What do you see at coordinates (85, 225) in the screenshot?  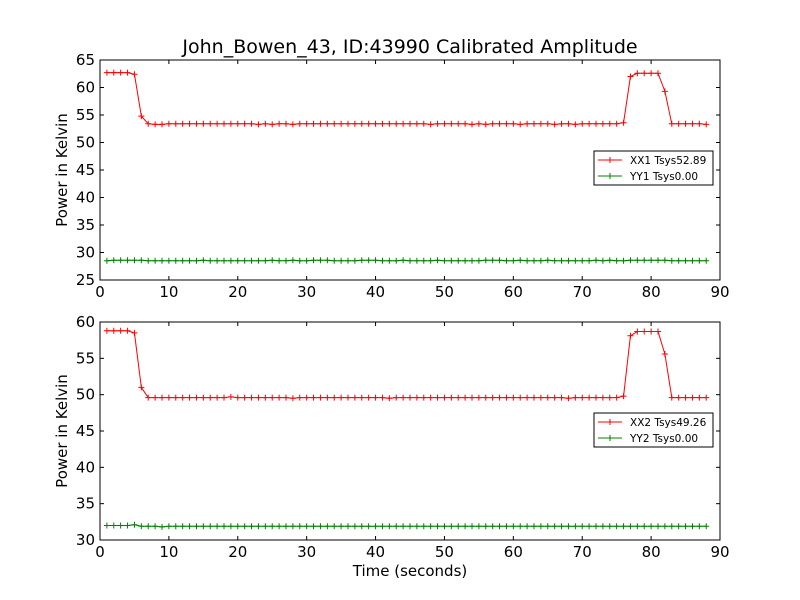 I see `y-tick-label: 35` at bounding box center [85, 225].